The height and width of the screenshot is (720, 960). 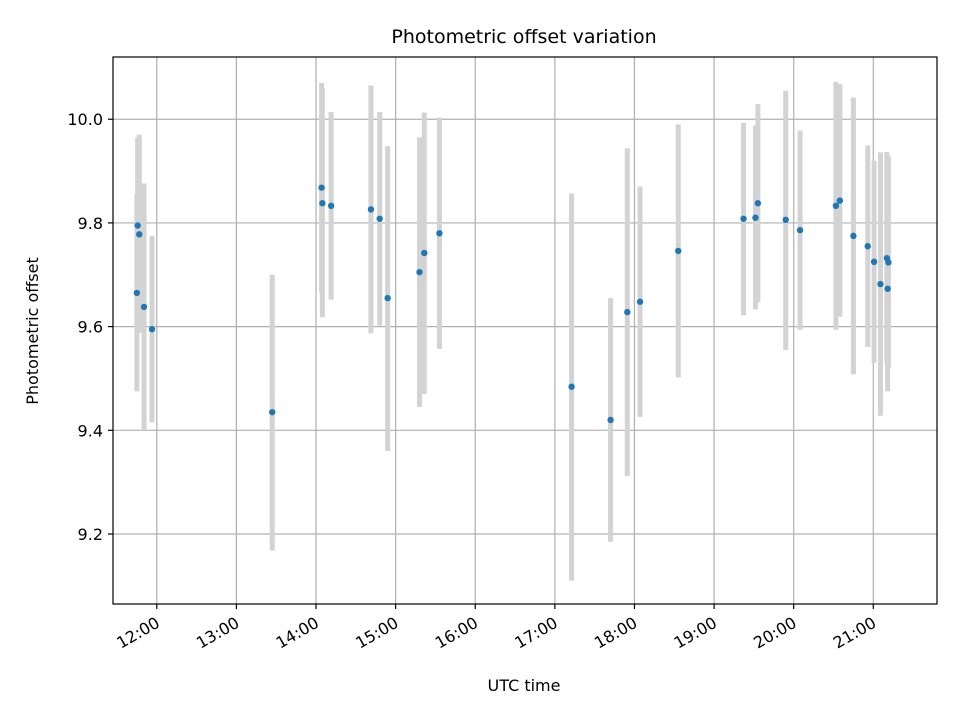 I want to click on x-axis-label: UTC time, so click(x=524, y=685).